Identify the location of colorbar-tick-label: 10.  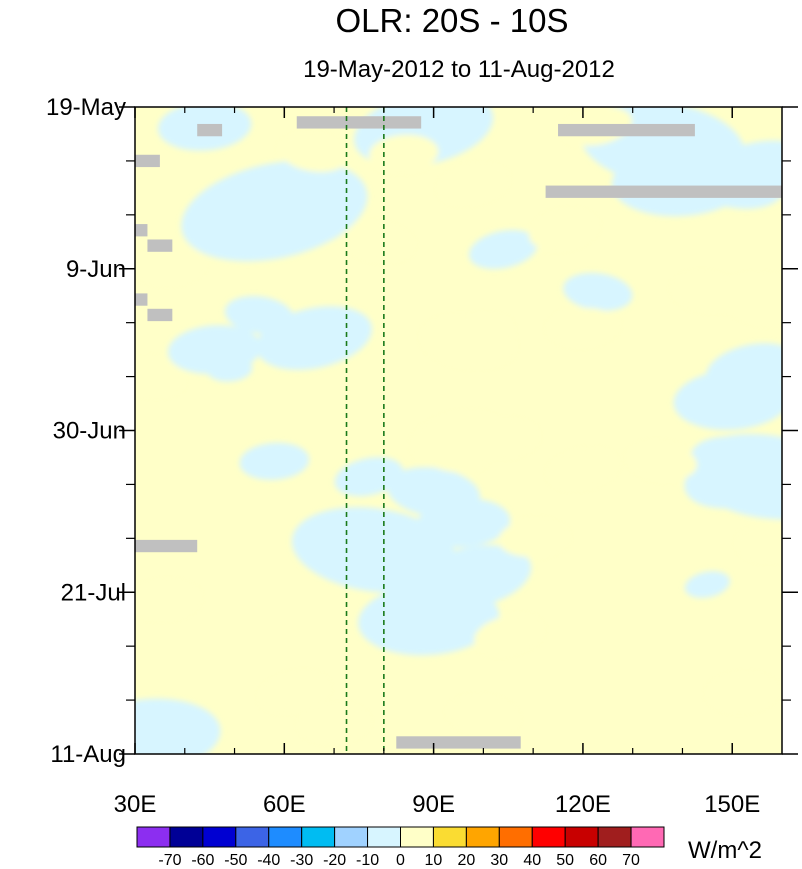
(434, 860).